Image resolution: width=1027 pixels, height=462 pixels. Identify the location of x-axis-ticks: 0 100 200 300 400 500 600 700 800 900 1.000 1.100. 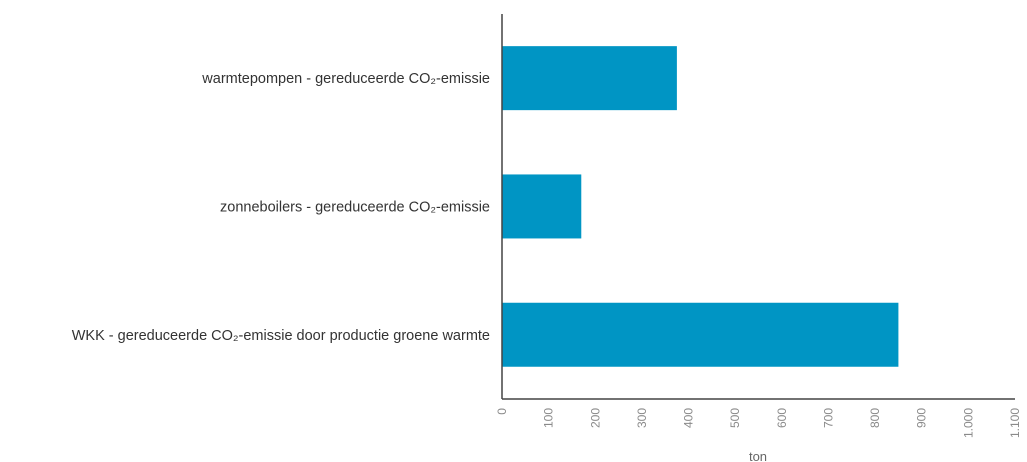
(758, 423).